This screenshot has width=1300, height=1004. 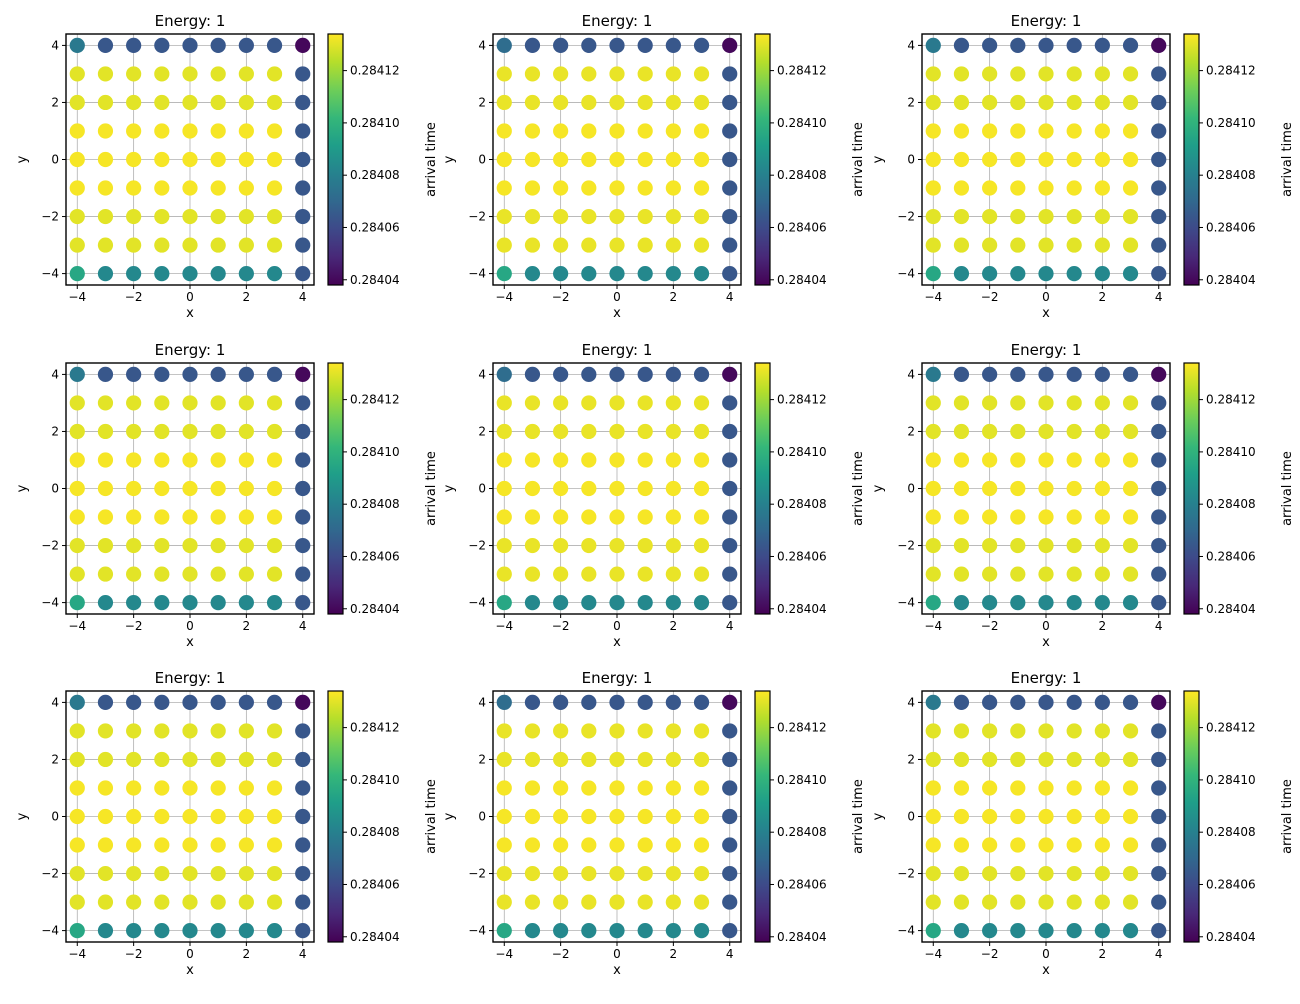 What do you see at coordinates (55, 431) in the screenshot?
I see `y-tick-label: 2` at bounding box center [55, 431].